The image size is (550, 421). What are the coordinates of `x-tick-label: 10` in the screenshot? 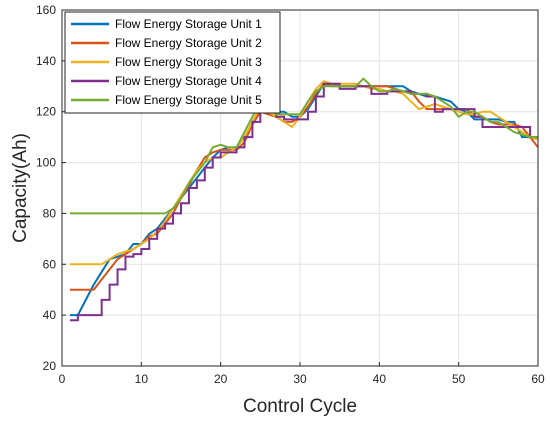 It's located at (142, 379).